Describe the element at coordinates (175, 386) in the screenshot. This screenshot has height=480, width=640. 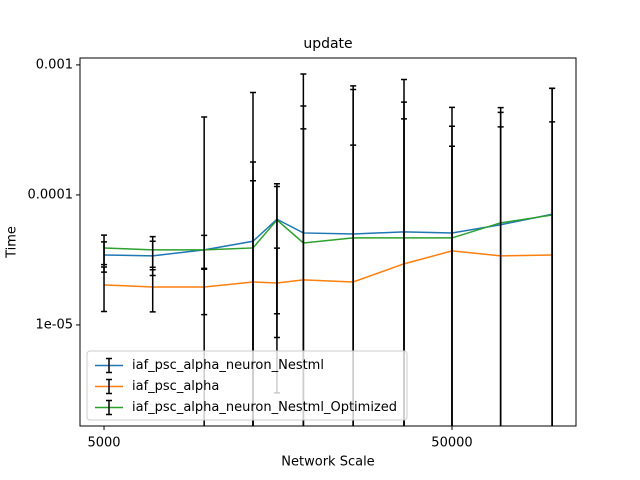
I see `legend-label: iaf_psc_alpha` at that location.